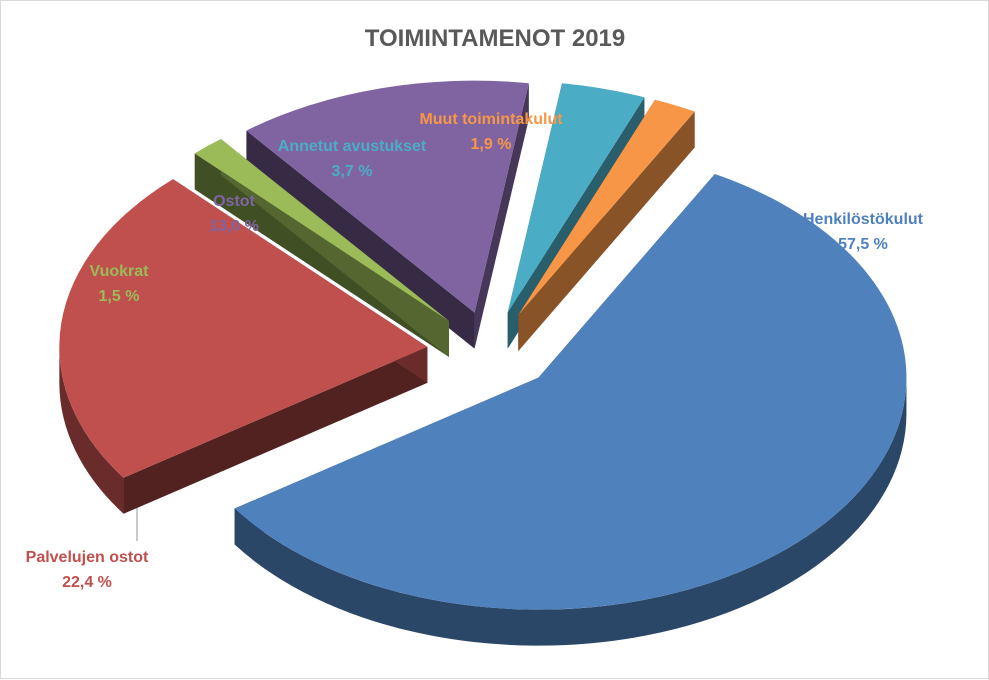  What do you see at coordinates (91, 430) in the screenshot?
I see `slice-outer-wall` at bounding box center [91, 430].